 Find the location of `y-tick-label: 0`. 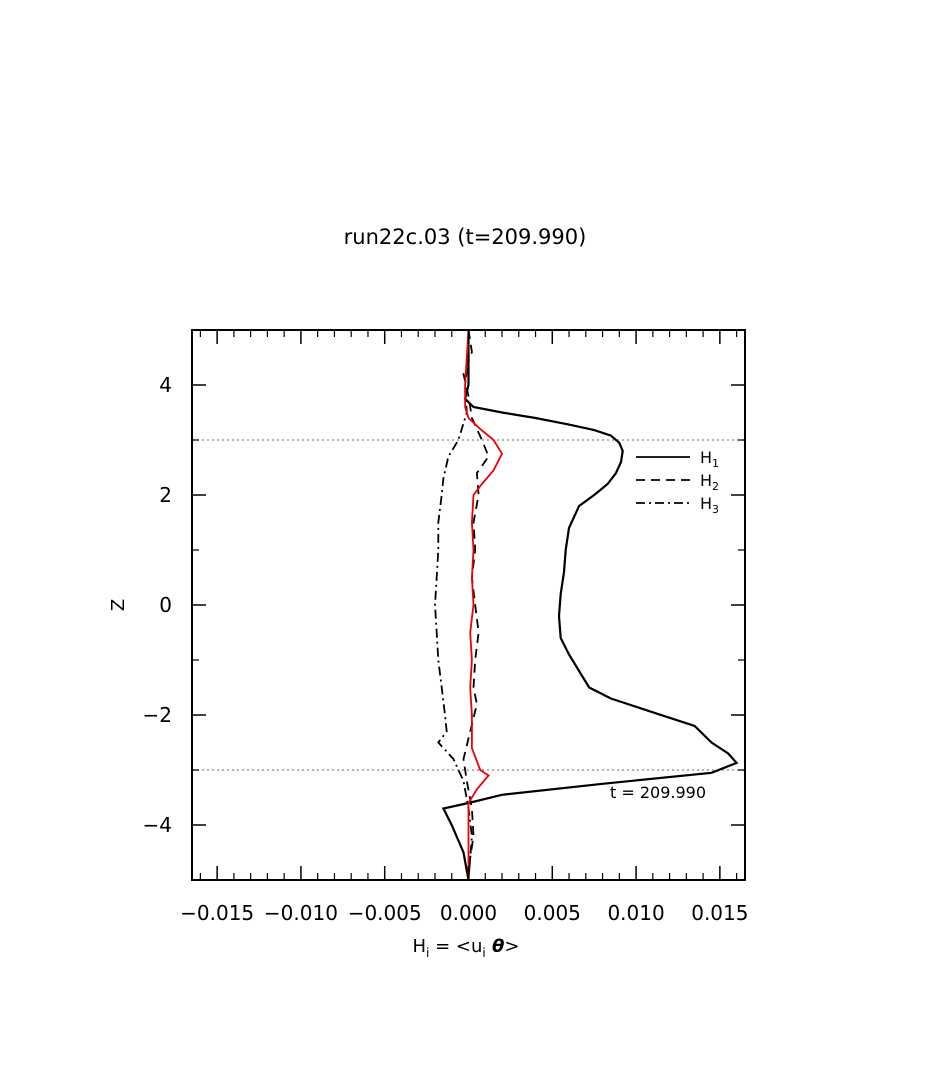

y-tick-label: 0 is located at coordinates (165, 605).